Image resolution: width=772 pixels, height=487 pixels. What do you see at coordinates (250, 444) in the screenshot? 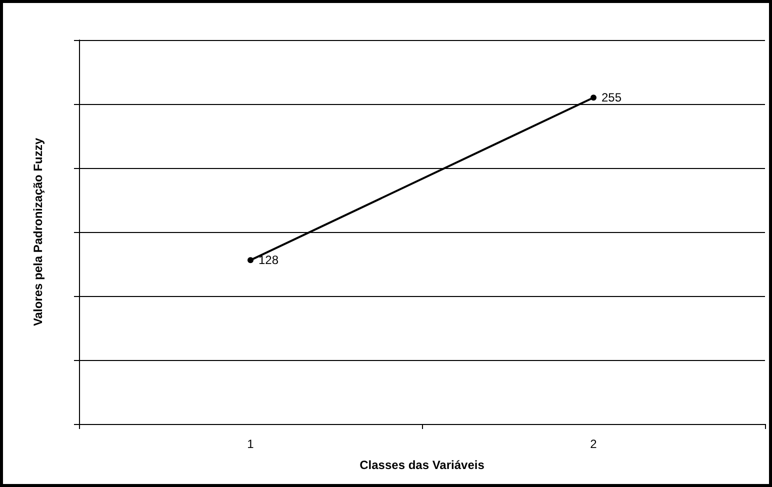
I see `x-tick-label: 1` at bounding box center [250, 444].